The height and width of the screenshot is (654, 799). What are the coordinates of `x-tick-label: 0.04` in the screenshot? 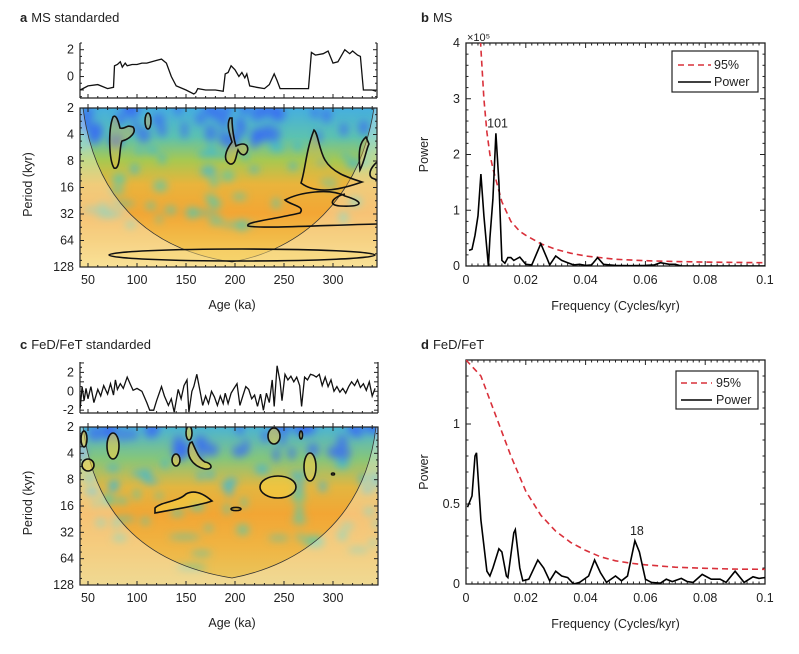 It's located at (585, 598).